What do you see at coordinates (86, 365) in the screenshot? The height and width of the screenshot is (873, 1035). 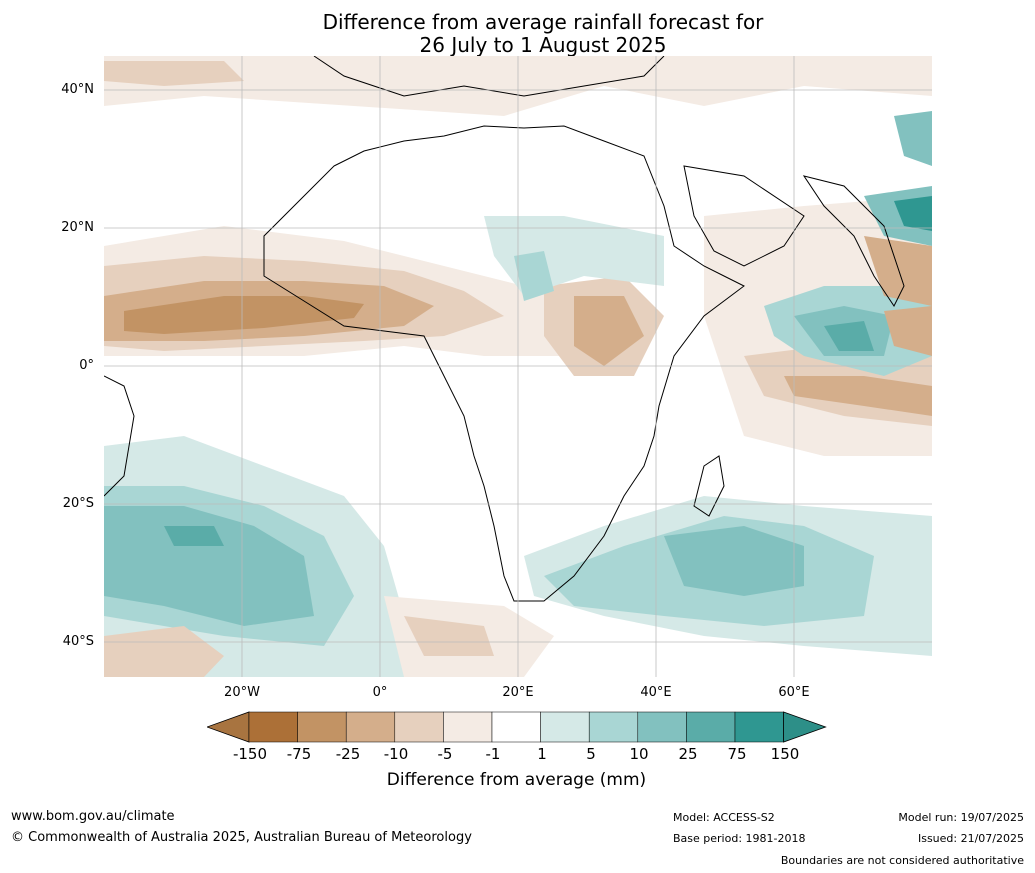 I see `lat-label-0: 0°` at bounding box center [86, 365].